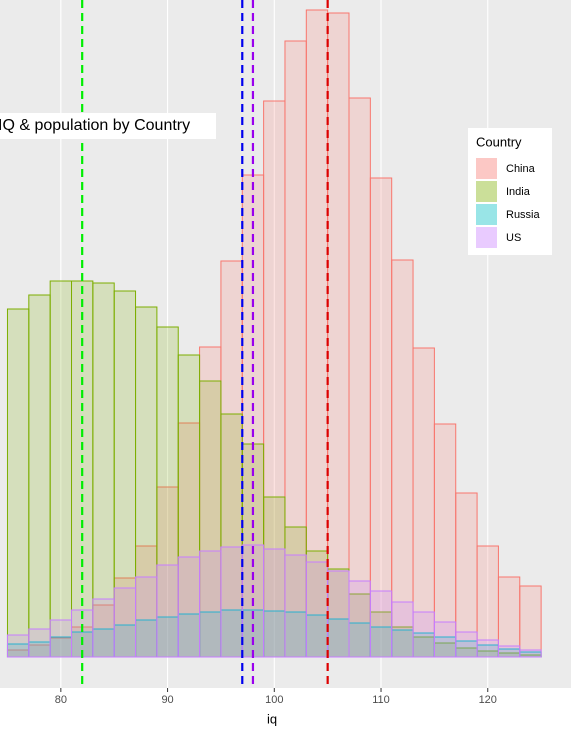 The width and height of the screenshot is (571, 729). I want to click on legend-label: Russia, so click(523, 215).